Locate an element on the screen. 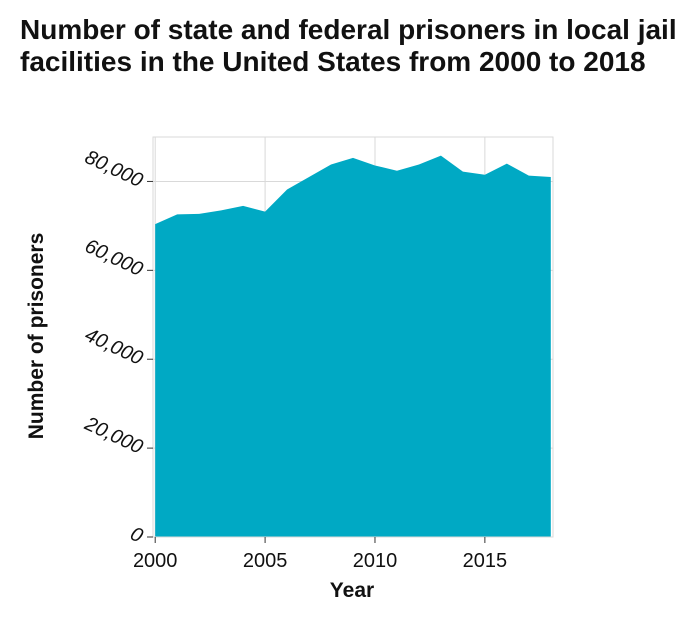 This screenshot has height=622, width=686. x-axis-ticks: 2000 2005 2010 2015 is located at coordinates (320, 554).